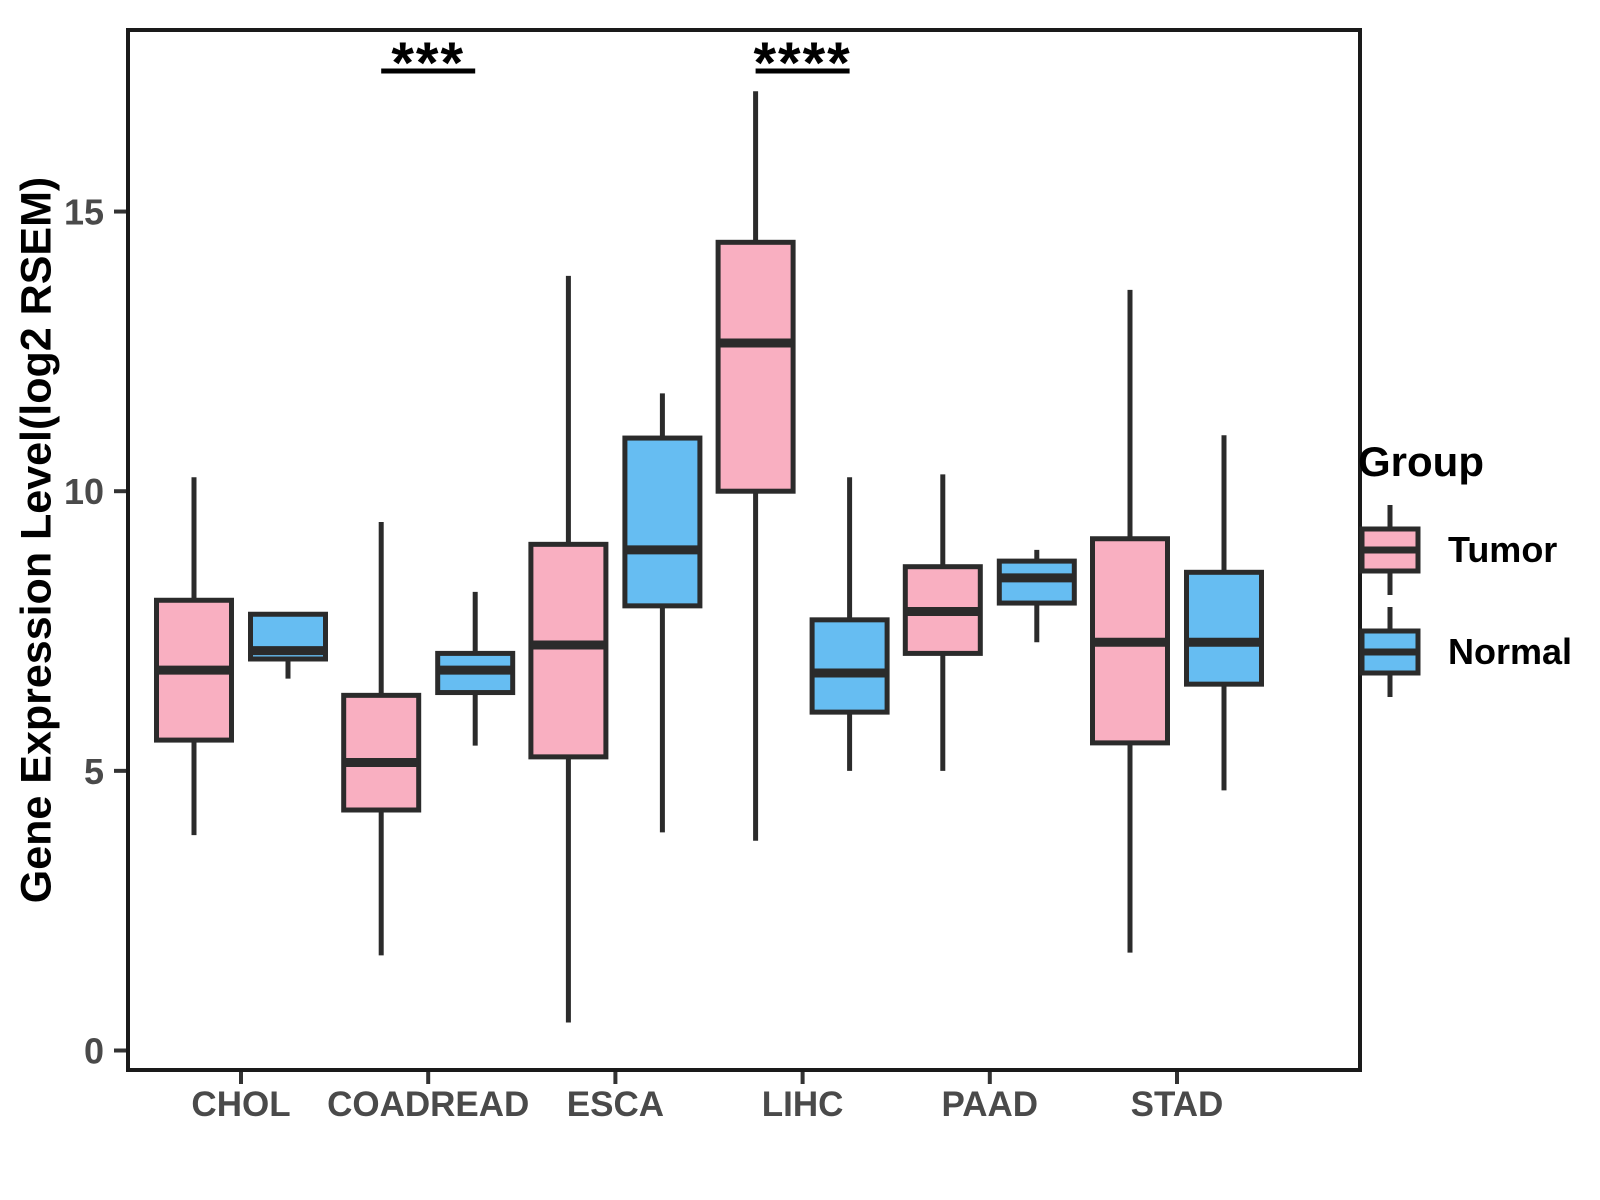  I want to click on y-tick-label: 0, so click(94, 1051).